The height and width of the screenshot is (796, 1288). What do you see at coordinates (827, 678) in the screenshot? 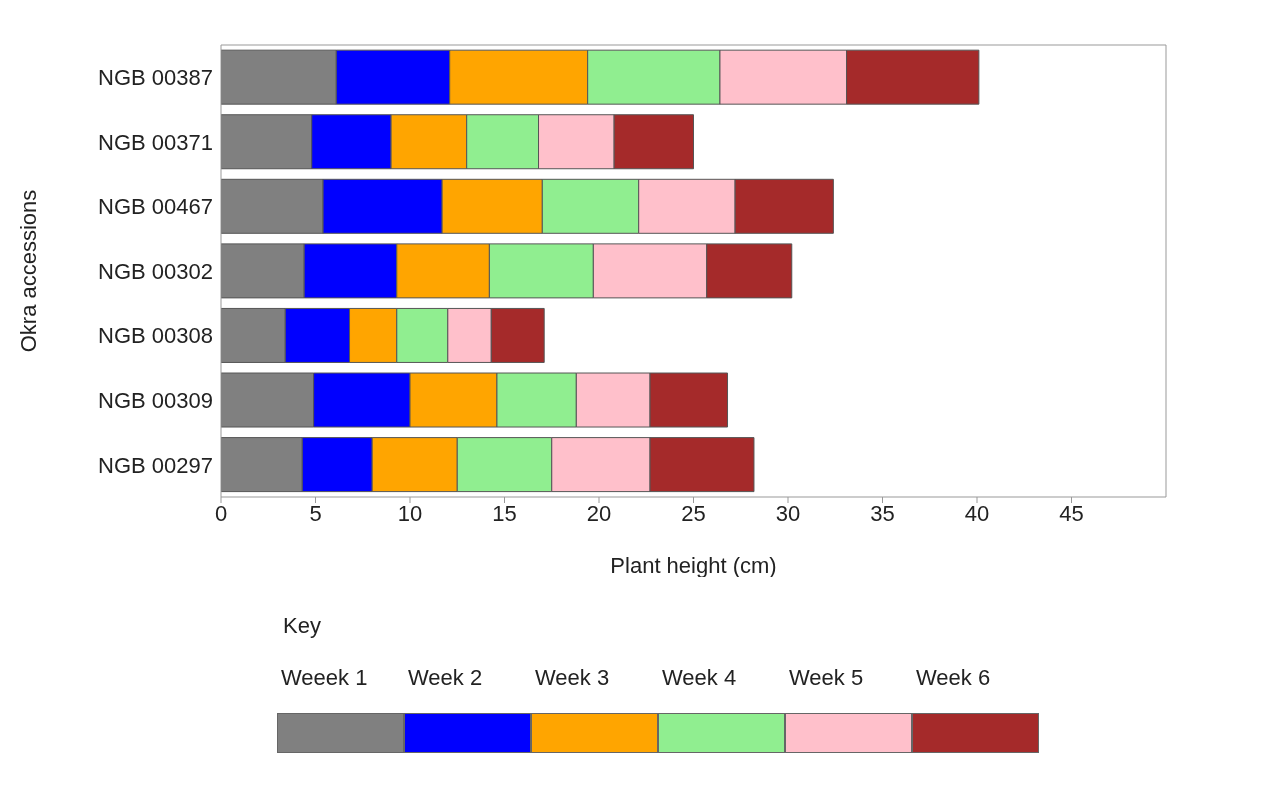
I see `text: Week 5` at bounding box center [827, 678].